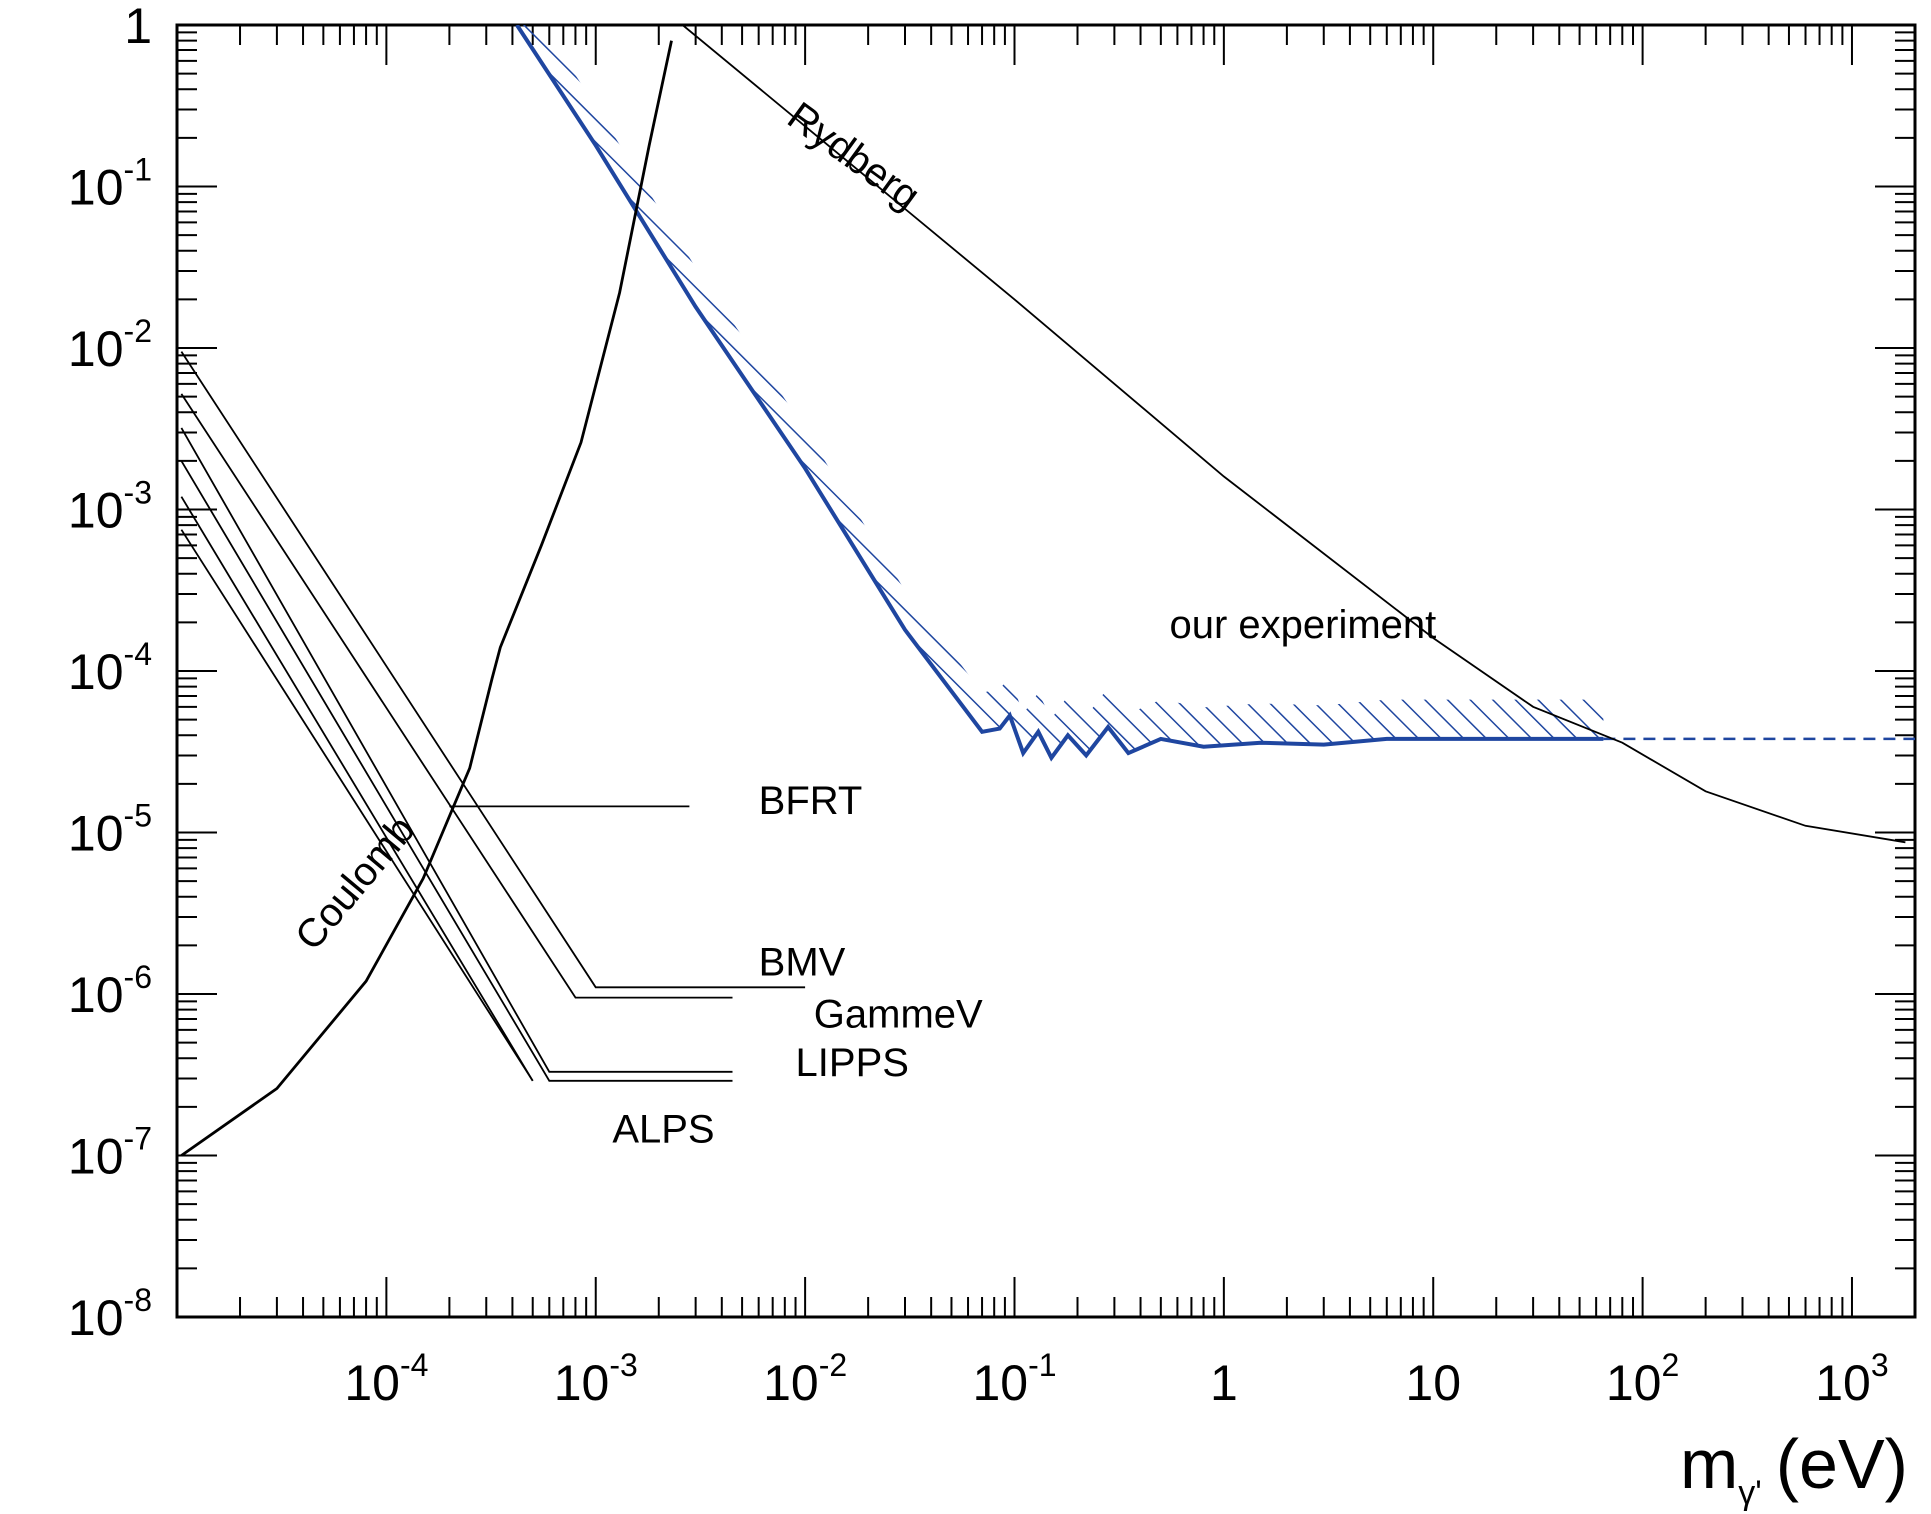 The height and width of the screenshot is (1514, 1931). Describe the element at coordinates (852, 1063) in the screenshot. I see `label-lipps: LIPPS` at that location.